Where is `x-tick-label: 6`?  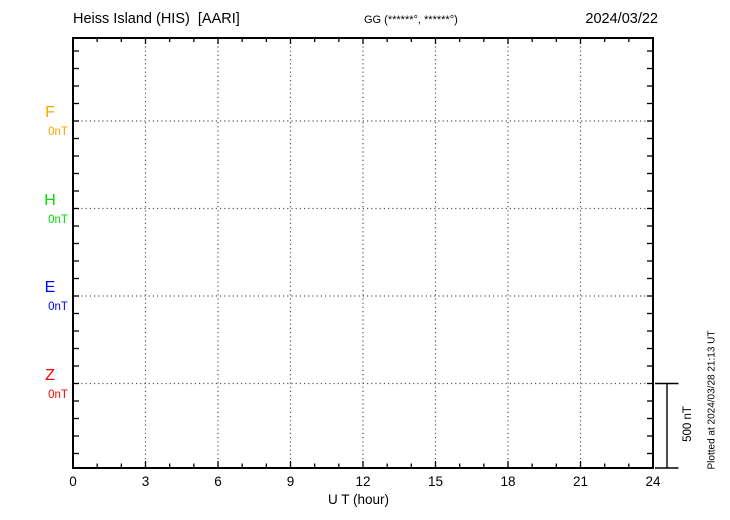 x-tick-label: 6 is located at coordinates (218, 481).